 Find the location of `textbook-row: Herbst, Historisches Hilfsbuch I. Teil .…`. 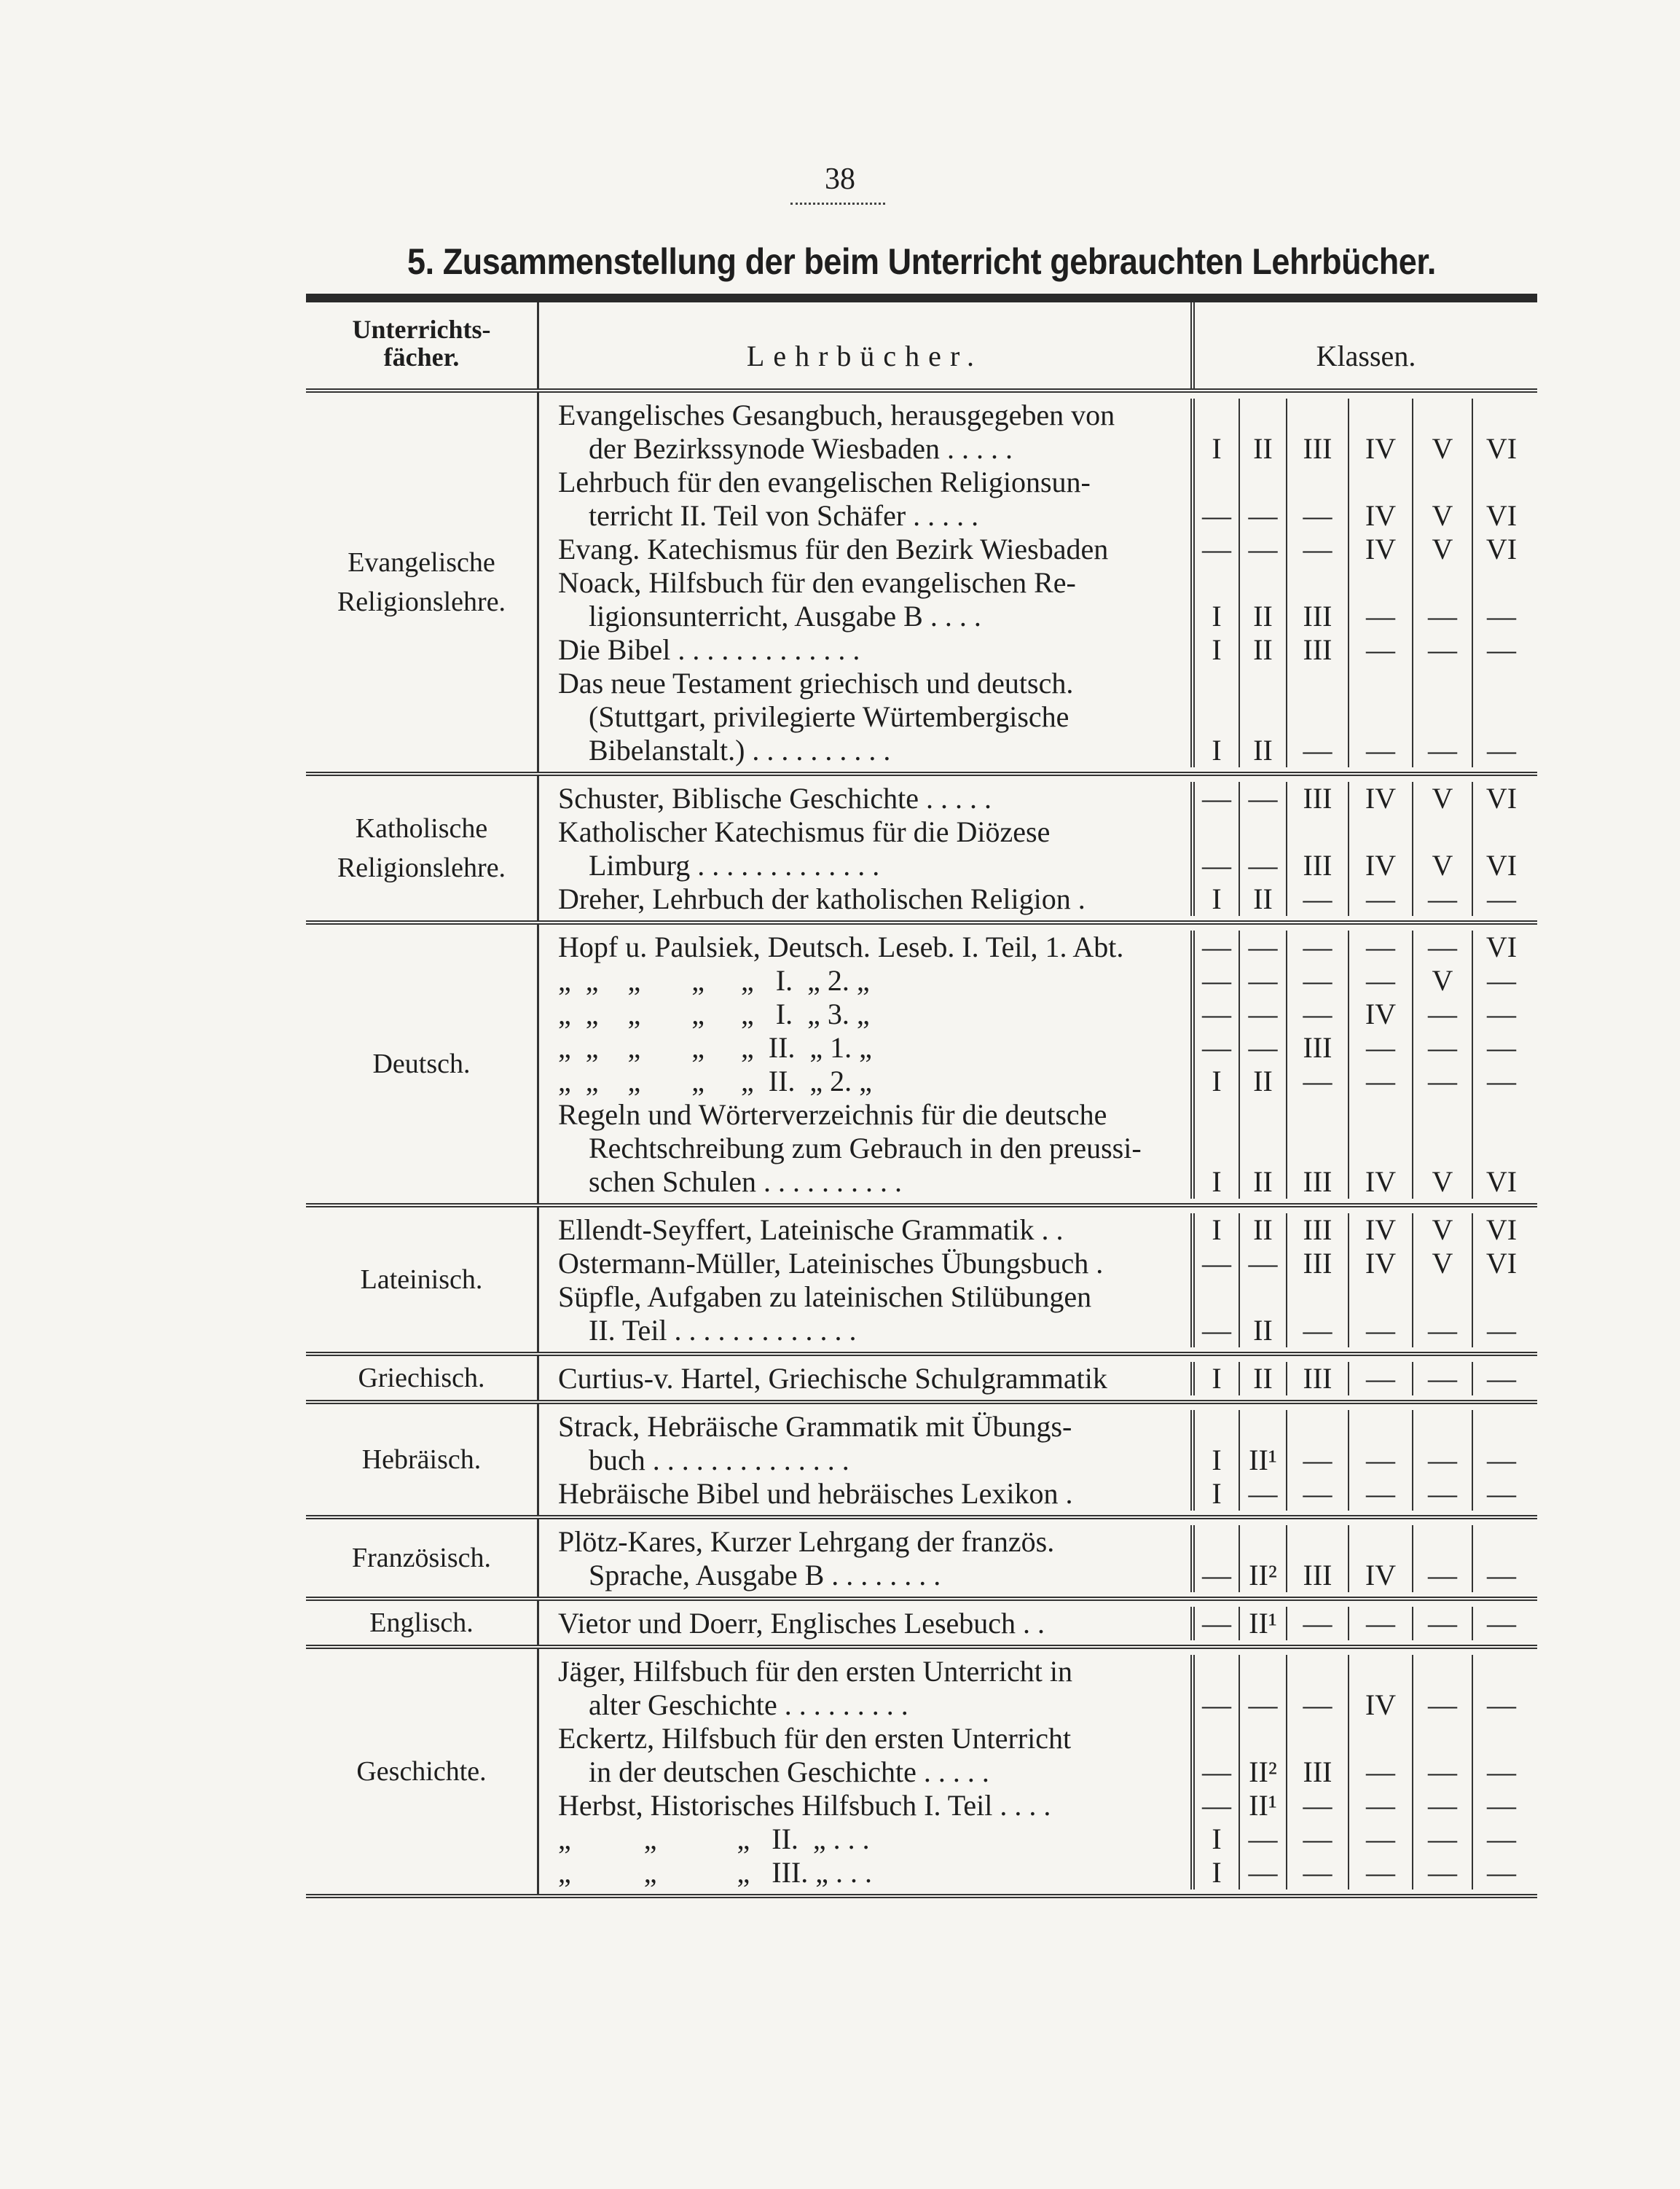

textbook-row: Herbst, Historisches Hilfsbuch I. Teil .… is located at coordinates (1038, 1805).